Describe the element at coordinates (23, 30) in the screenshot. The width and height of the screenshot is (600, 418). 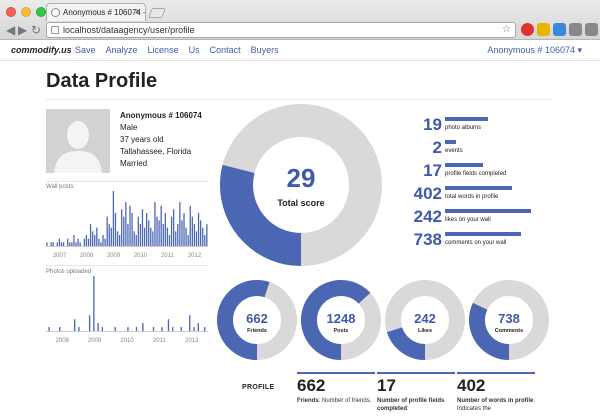
I see `forward-icon: ▶` at that location.